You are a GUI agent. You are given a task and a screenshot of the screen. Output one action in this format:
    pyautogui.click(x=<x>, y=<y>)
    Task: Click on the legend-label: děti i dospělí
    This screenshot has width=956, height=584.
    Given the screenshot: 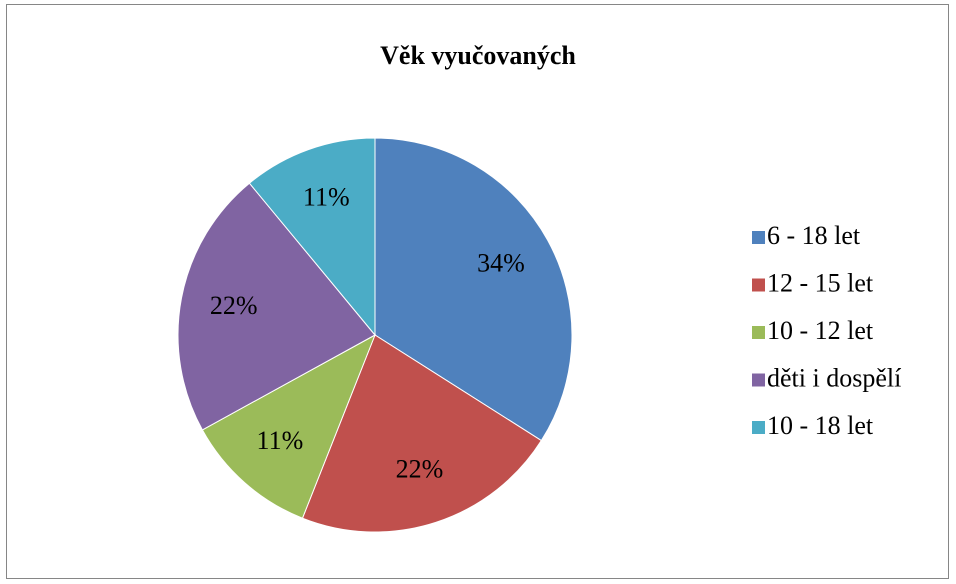 What is the action you would take?
    pyautogui.click(x=834, y=377)
    